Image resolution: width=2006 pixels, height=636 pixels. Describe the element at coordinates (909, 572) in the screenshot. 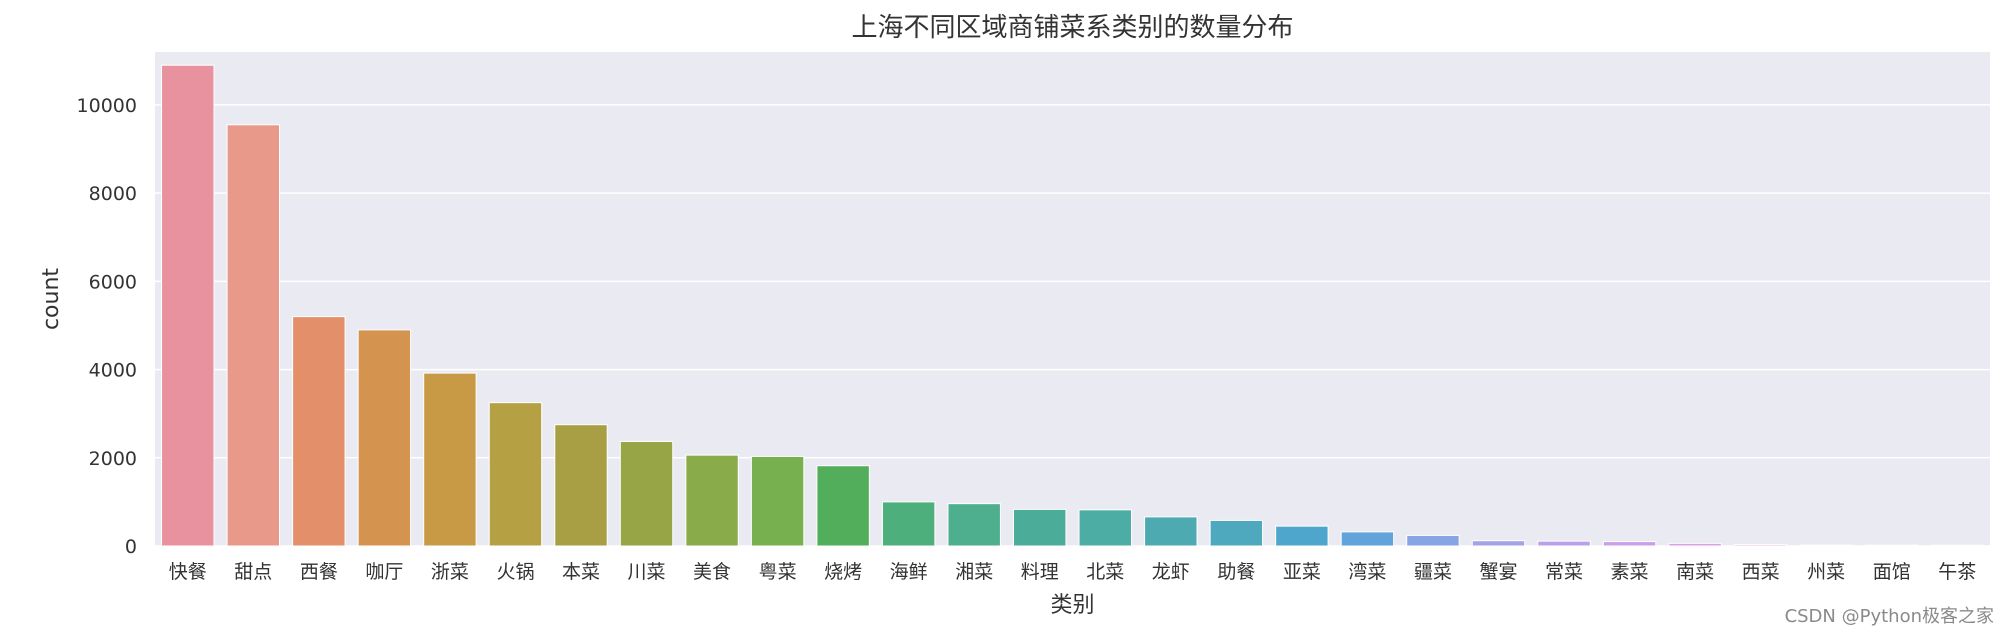

I see `x-tick-label: 海鲜` at that location.